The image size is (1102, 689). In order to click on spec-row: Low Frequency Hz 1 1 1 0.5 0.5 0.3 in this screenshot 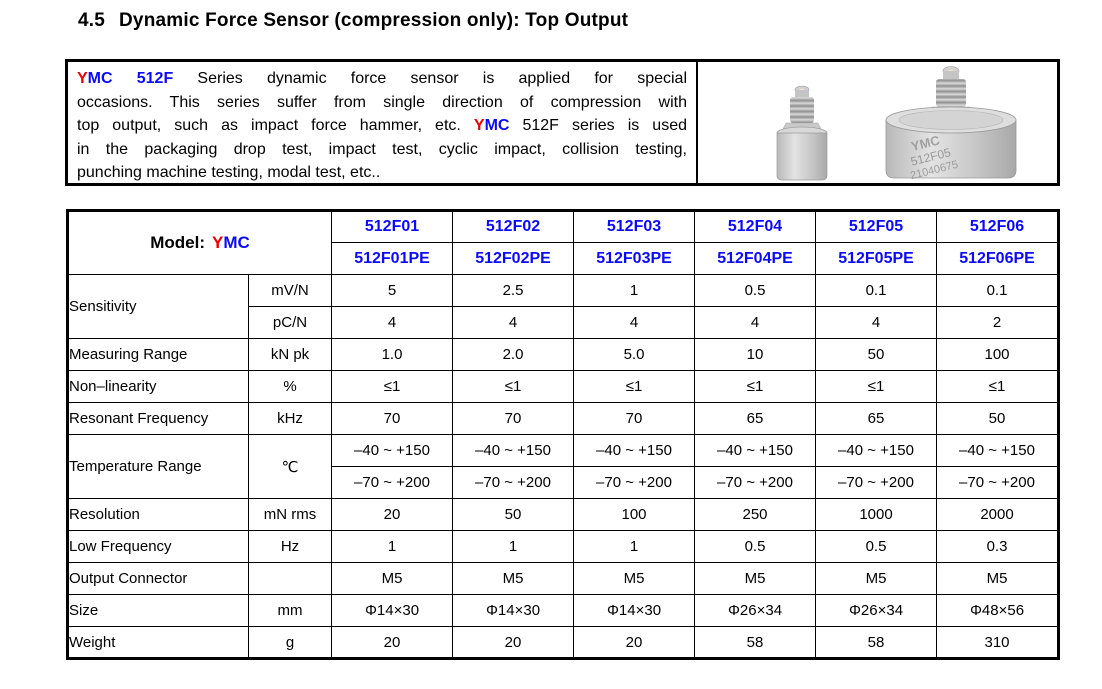, I will do `click(563, 546)`.